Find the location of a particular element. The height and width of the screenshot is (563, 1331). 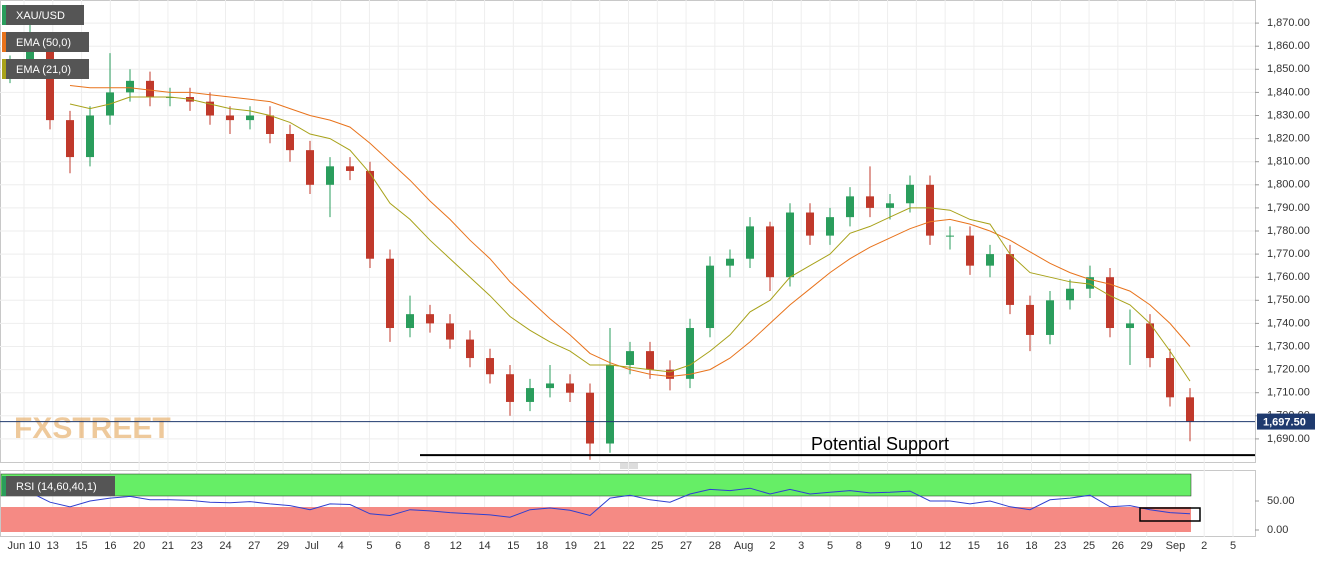

x-tick-label: 12 is located at coordinates (945, 546).